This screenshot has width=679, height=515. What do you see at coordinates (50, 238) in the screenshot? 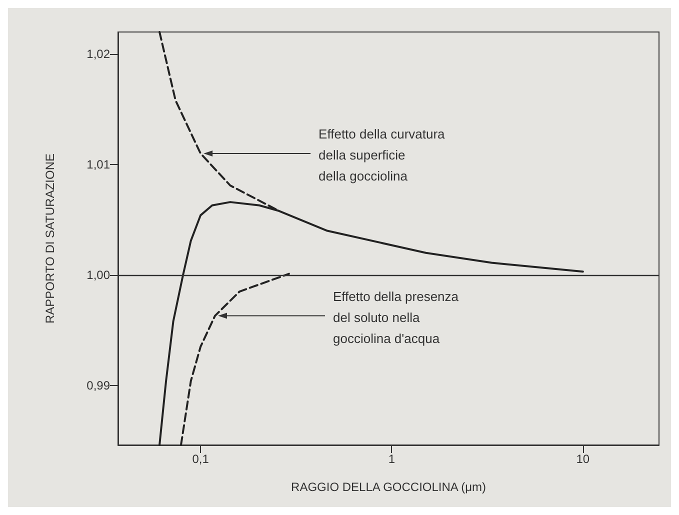
I see `y-axis-title: RAPPORTO DI SATURAZIONE` at bounding box center [50, 238].